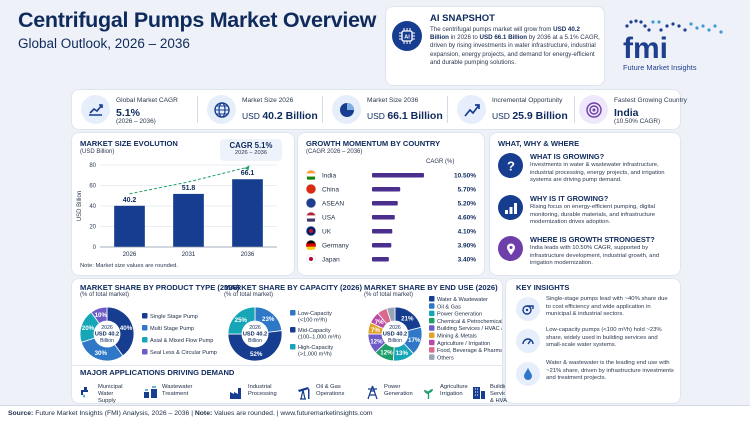 This screenshot has width=750, height=421. Describe the element at coordinates (268, 319) in the screenshot. I see `slice-value-label: 23%` at that location.